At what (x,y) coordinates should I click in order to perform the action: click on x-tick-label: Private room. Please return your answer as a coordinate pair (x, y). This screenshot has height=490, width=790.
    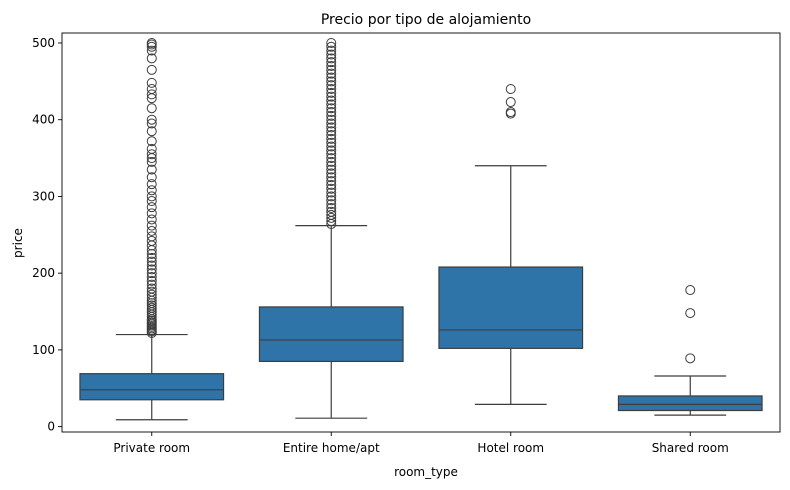
    Looking at the image, I should click on (151, 448).